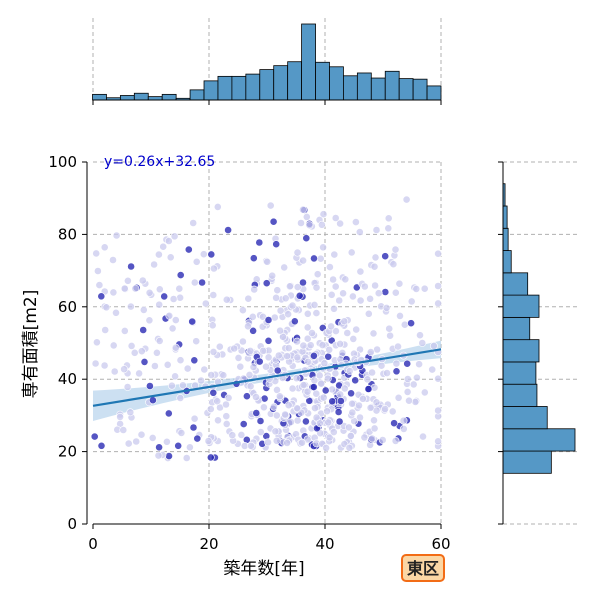 The image size is (600, 604). Describe the element at coordinates (538, 343) in the screenshot. I see `right-histogram` at that location.